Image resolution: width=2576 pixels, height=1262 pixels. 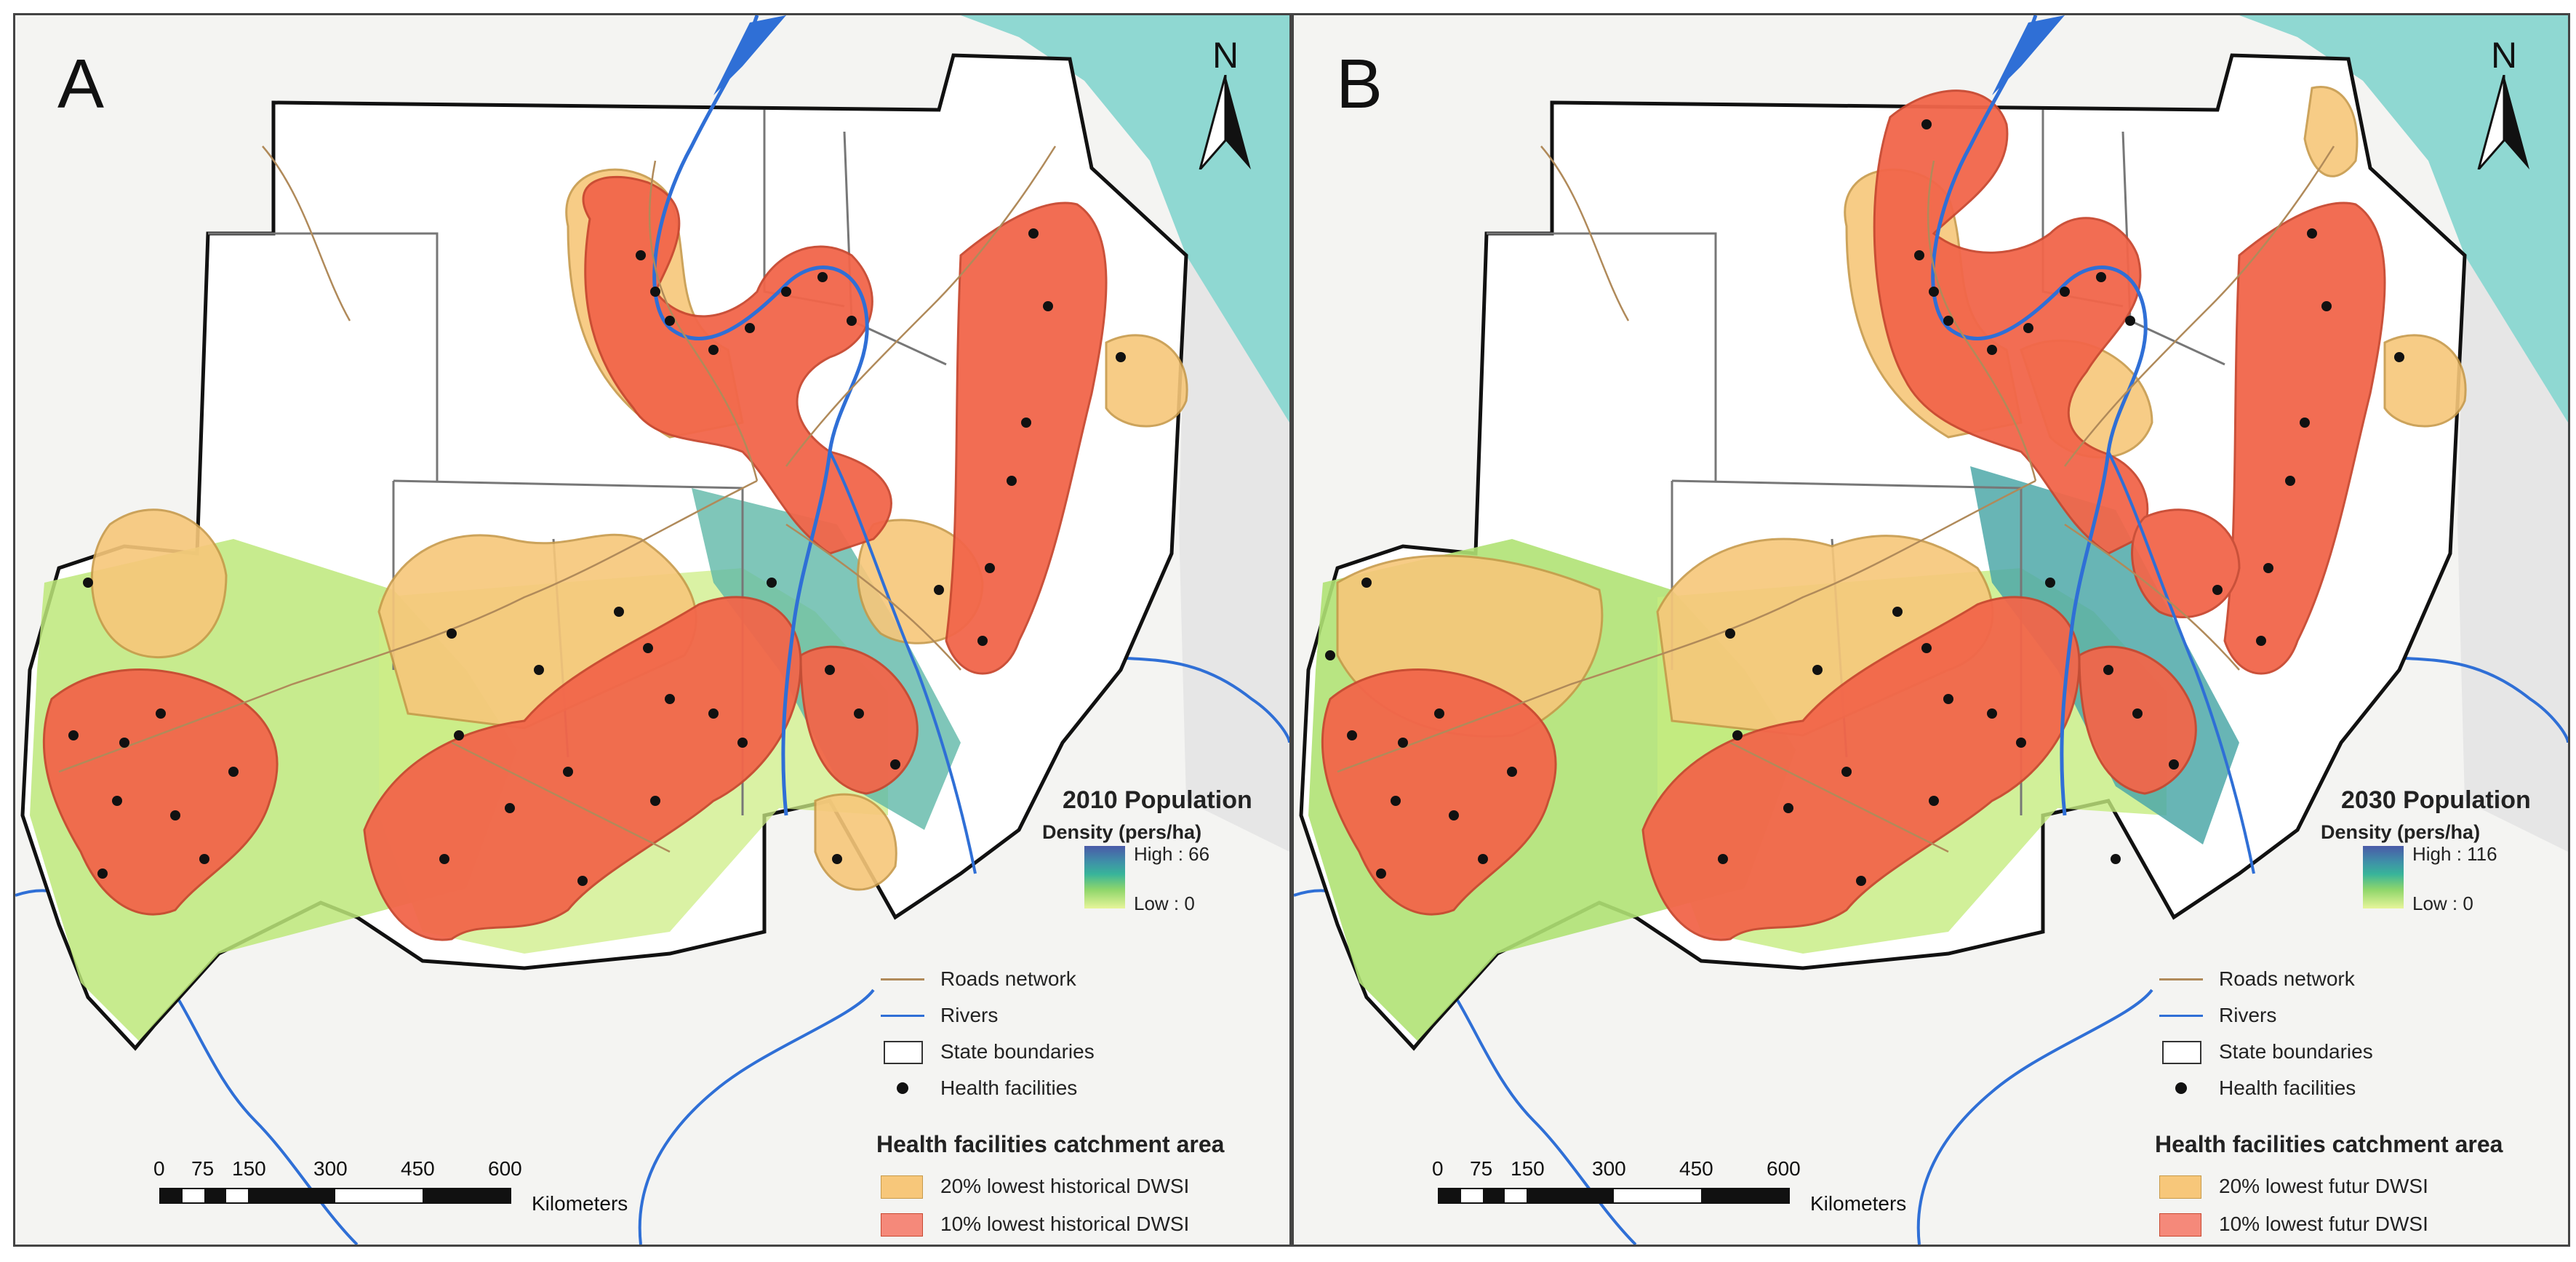 What do you see at coordinates (1359, 84) in the screenshot?
I see `panel-label: B` at bounding box center [1359, 84].